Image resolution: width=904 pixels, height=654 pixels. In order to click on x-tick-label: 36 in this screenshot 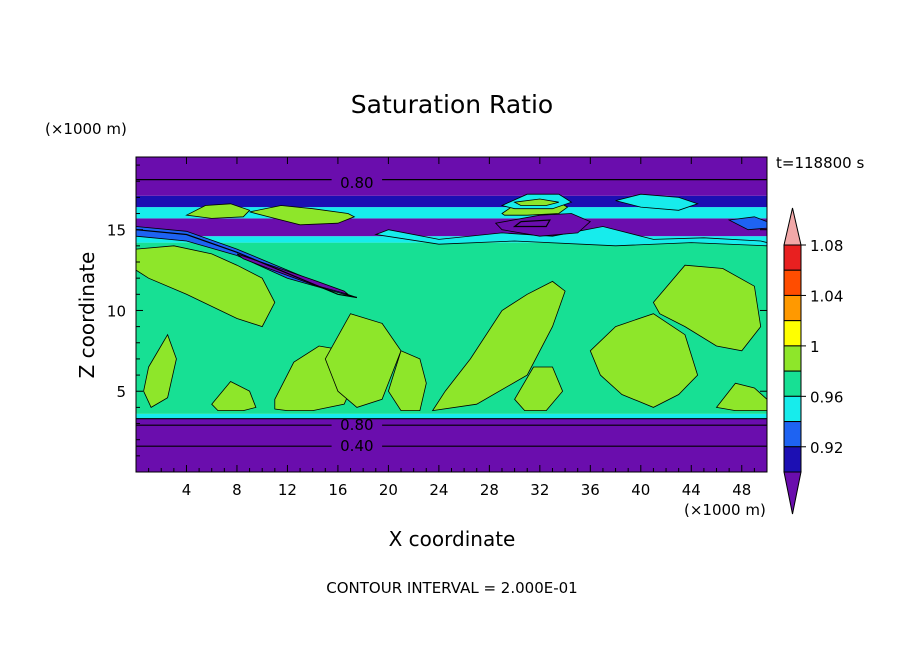, I will do `click(590, 490)`.